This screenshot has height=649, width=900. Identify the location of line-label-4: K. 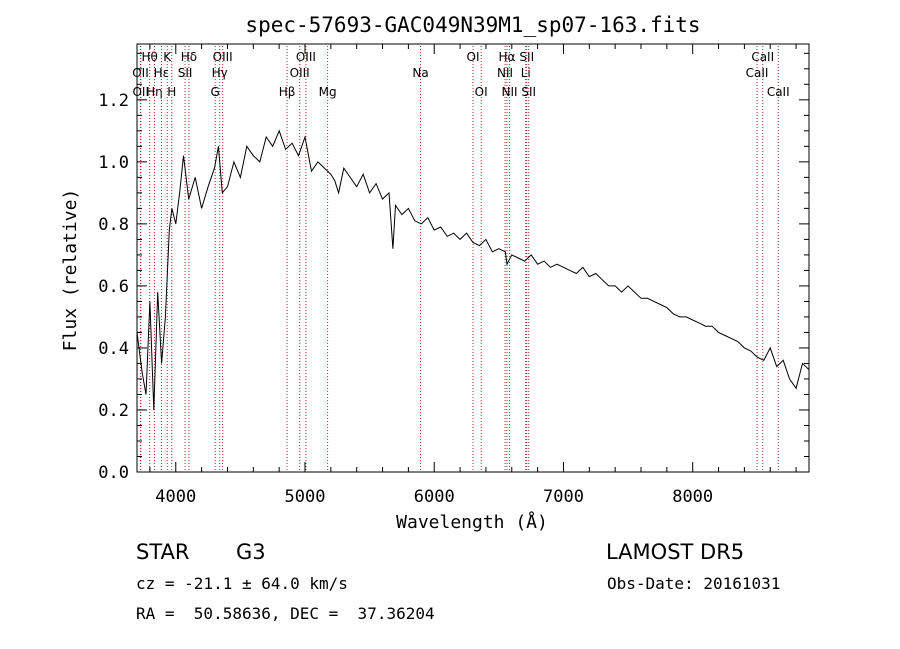
(167, 57).